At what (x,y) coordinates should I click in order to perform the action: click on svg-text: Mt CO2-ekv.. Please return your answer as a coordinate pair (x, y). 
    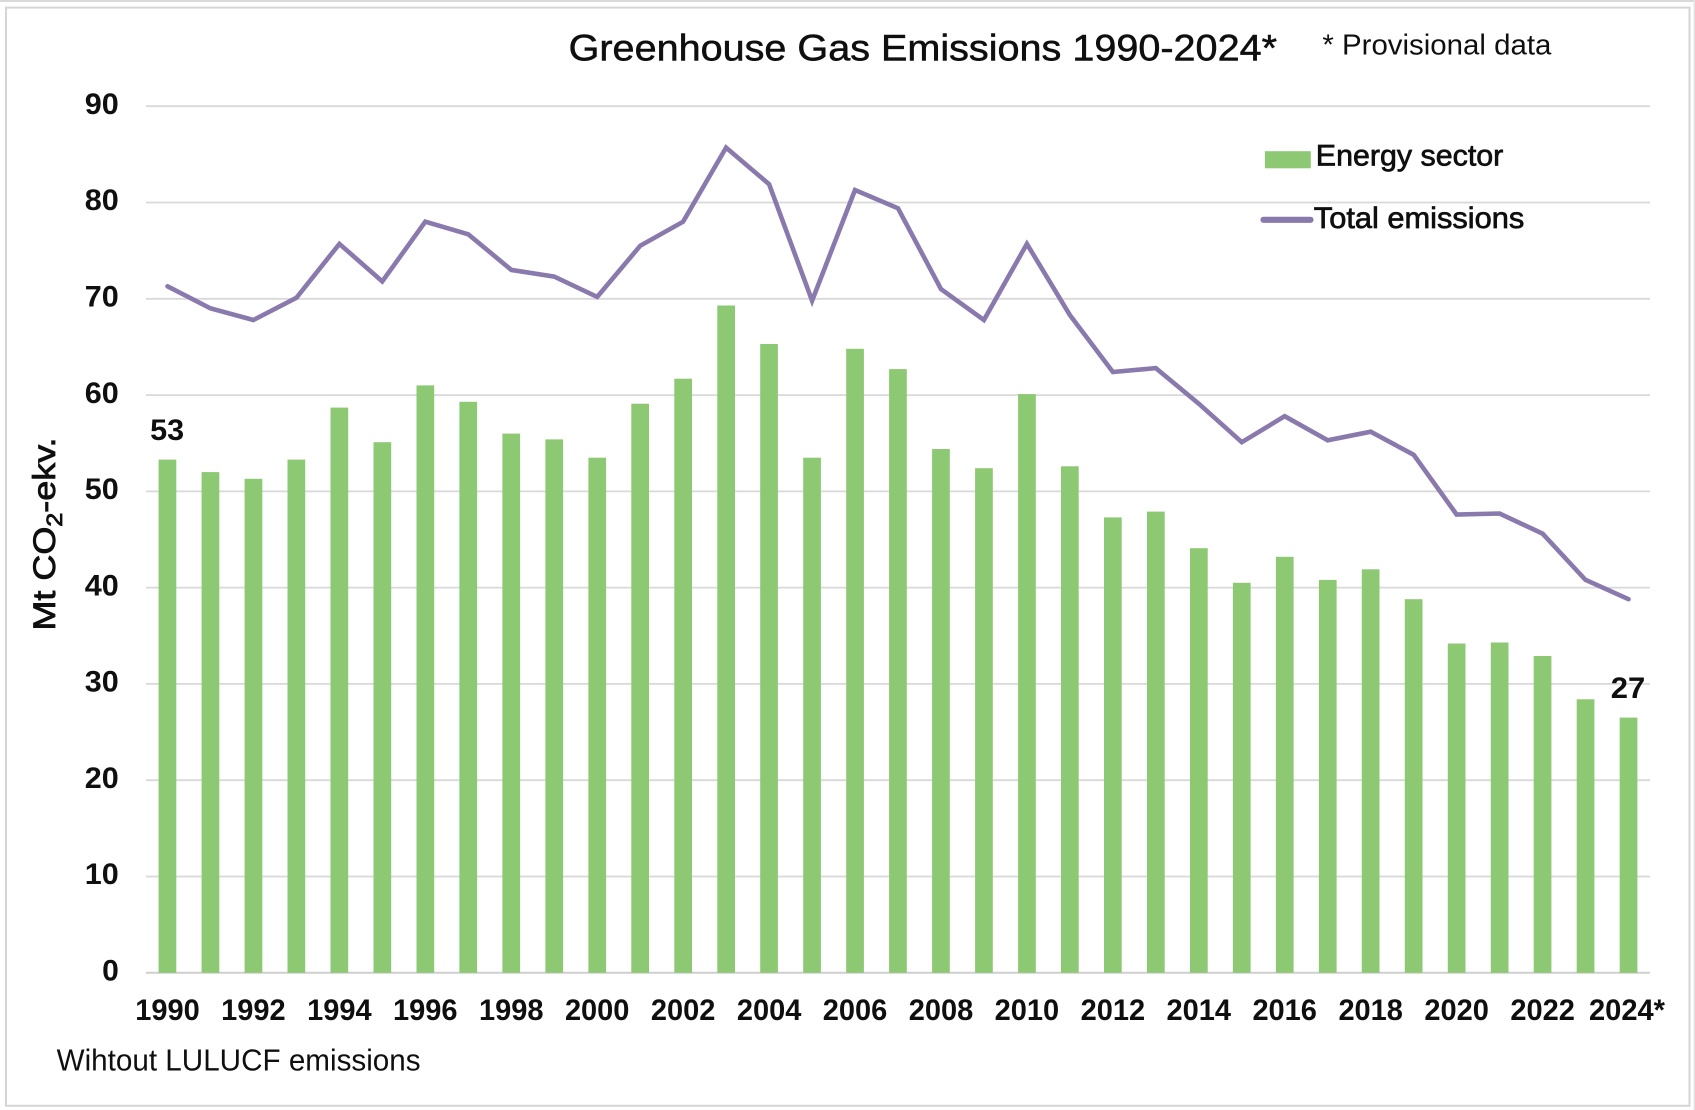
    Looking at the image, I should click on (47, 534).